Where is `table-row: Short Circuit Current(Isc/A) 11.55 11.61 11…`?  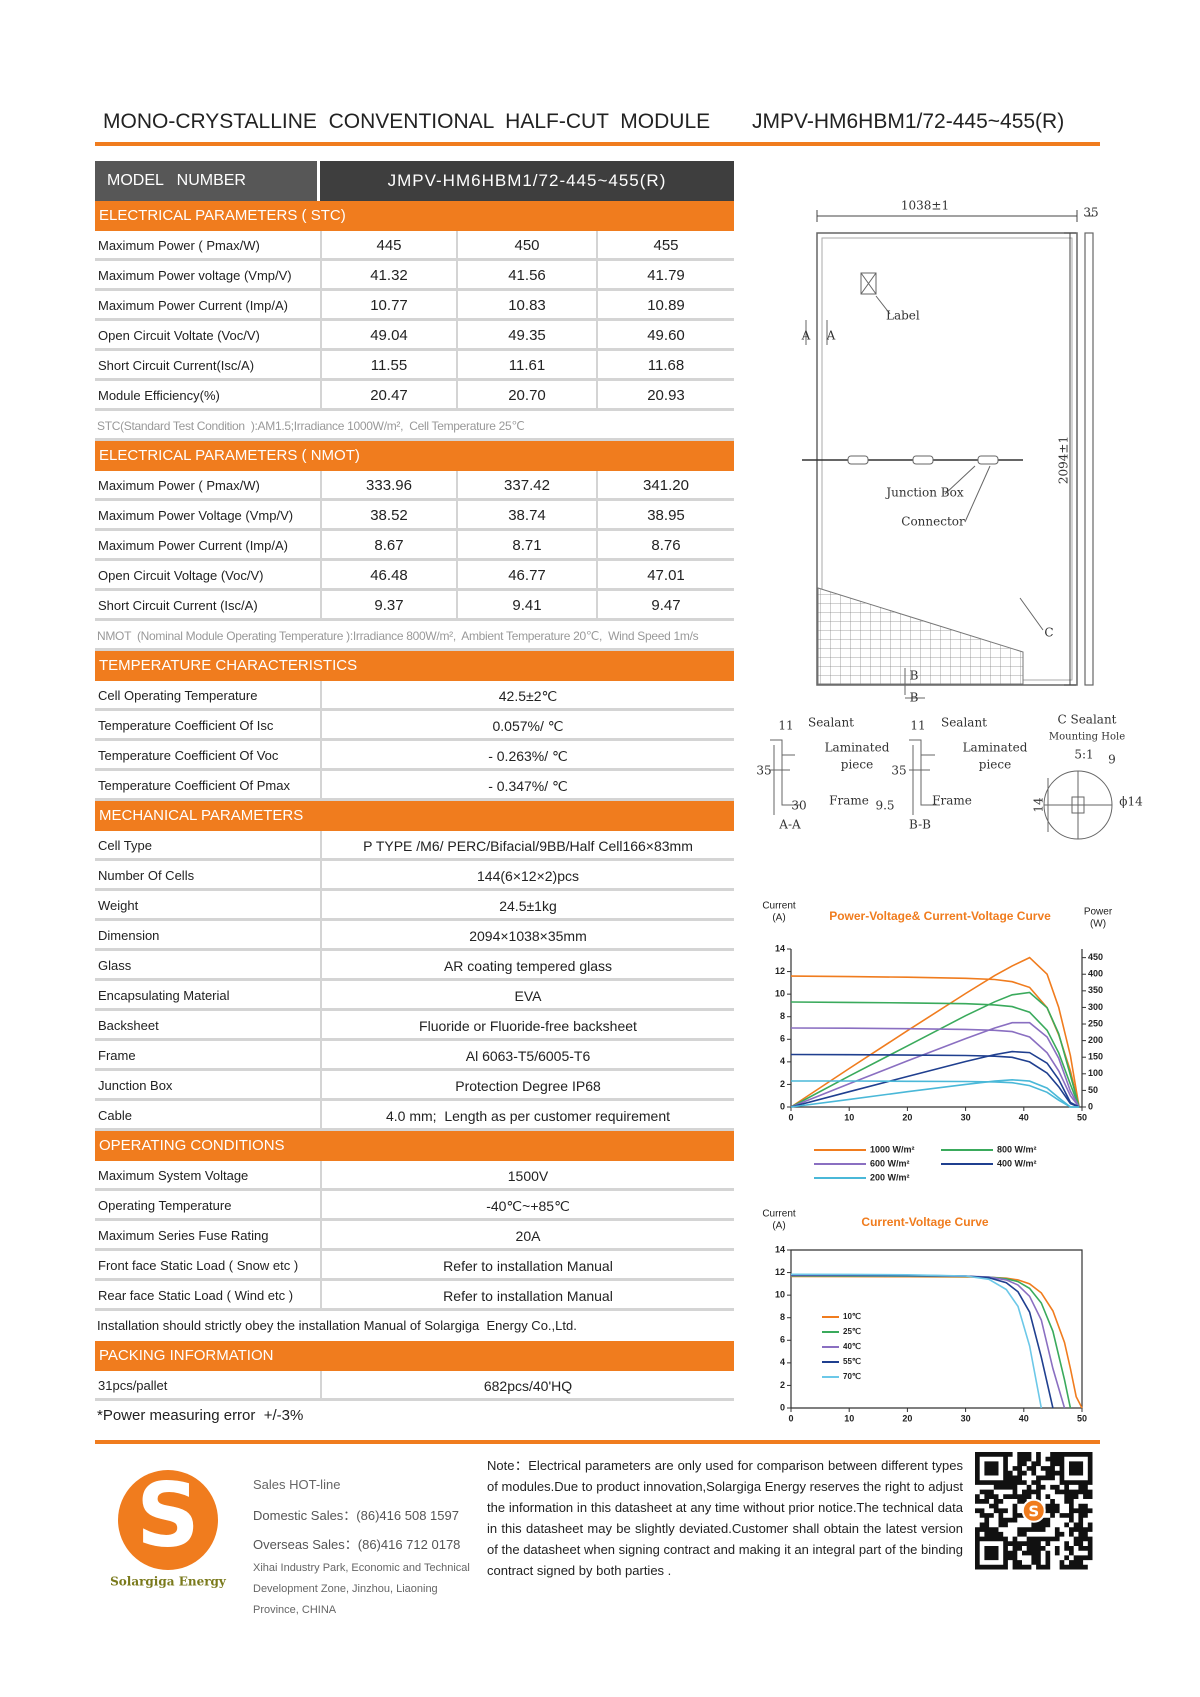 table-row: Short Circuit Current(Isc/A) 11.55 11.61 11… is located at coordinates (414, 366).